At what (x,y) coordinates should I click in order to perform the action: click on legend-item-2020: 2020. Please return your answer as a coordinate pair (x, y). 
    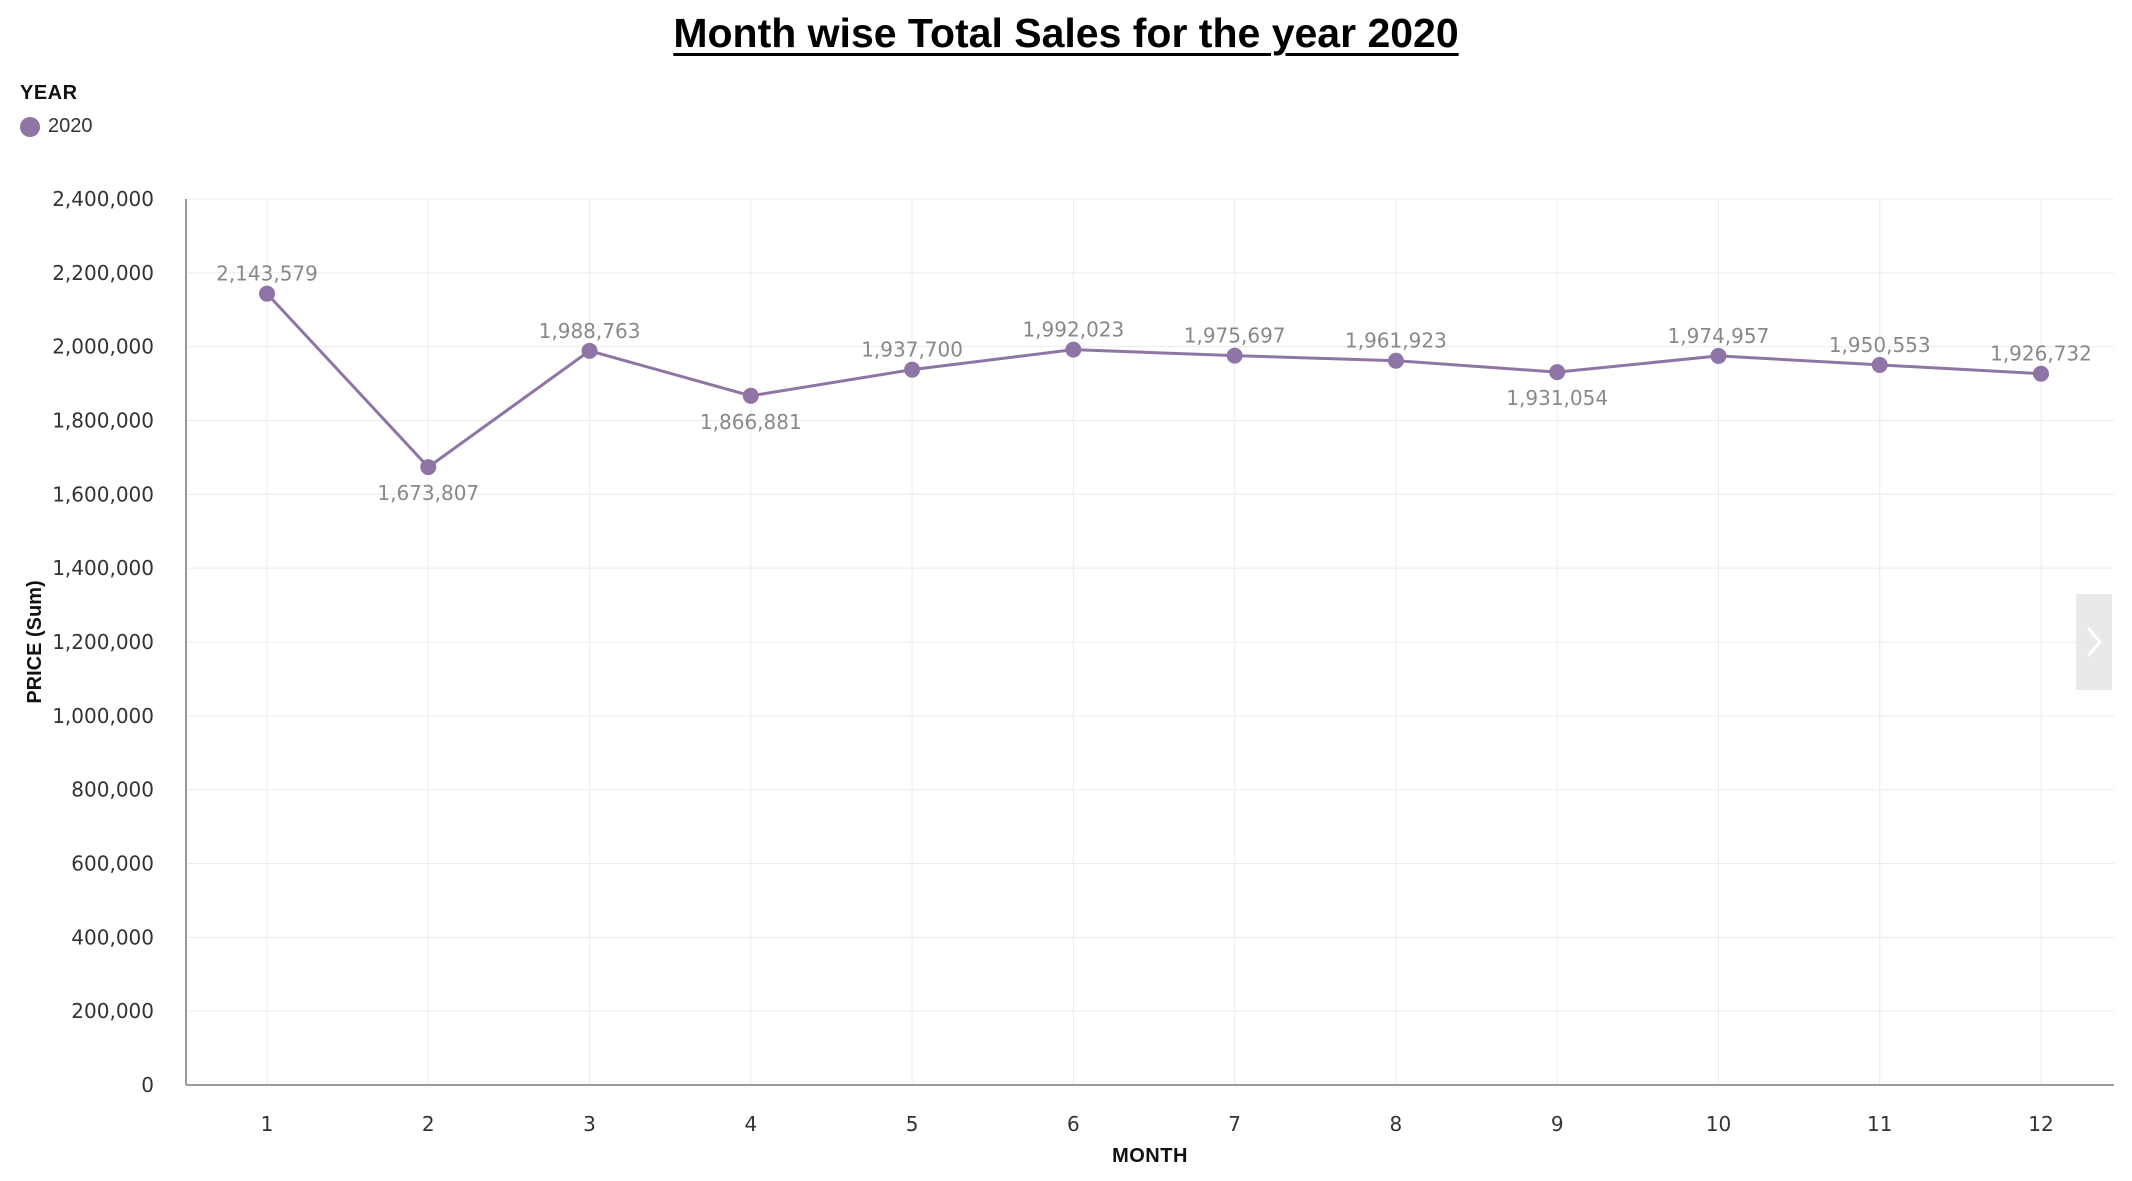
    Looking at the image, I should click on (56, 126).